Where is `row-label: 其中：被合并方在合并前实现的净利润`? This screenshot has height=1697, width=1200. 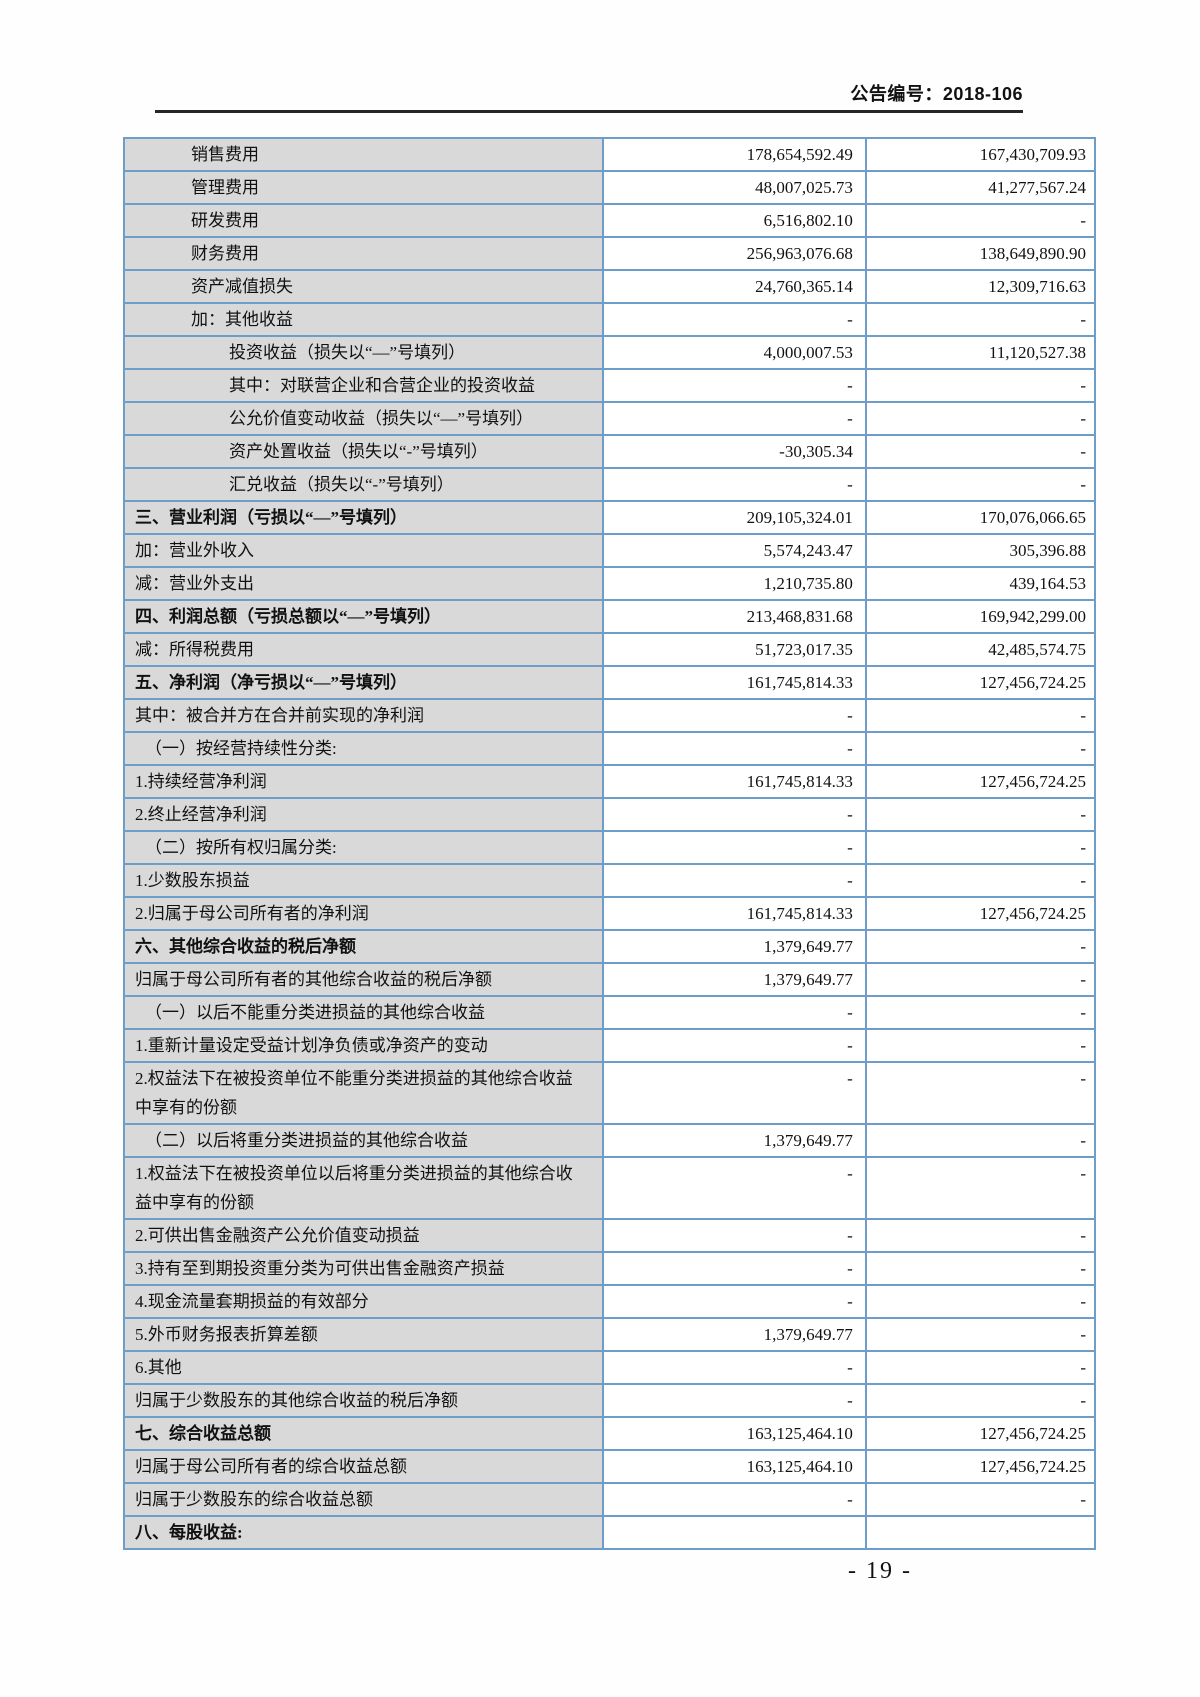 row-label: 其中：被合并方在合并前实现的净利润 is located at coordinates (363, 715).